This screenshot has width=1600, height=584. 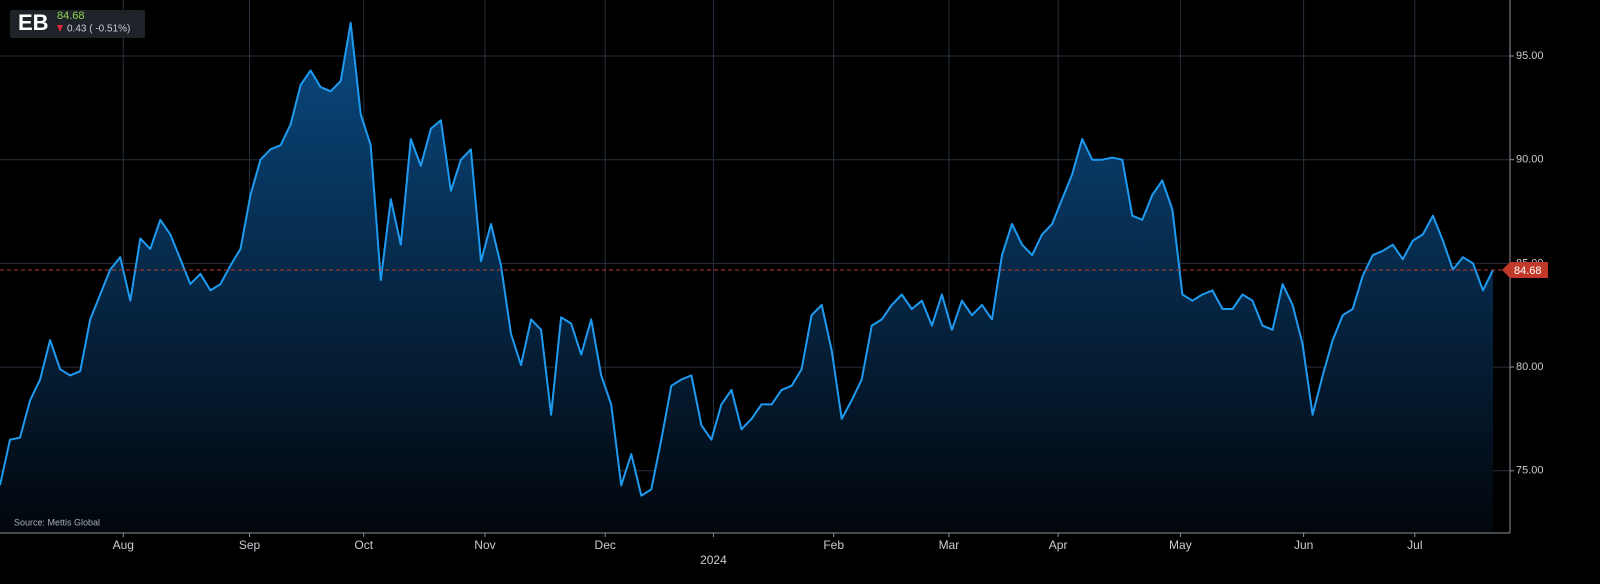 I want to click on x-tick-label: Jul, so click(x=1414, y=545).